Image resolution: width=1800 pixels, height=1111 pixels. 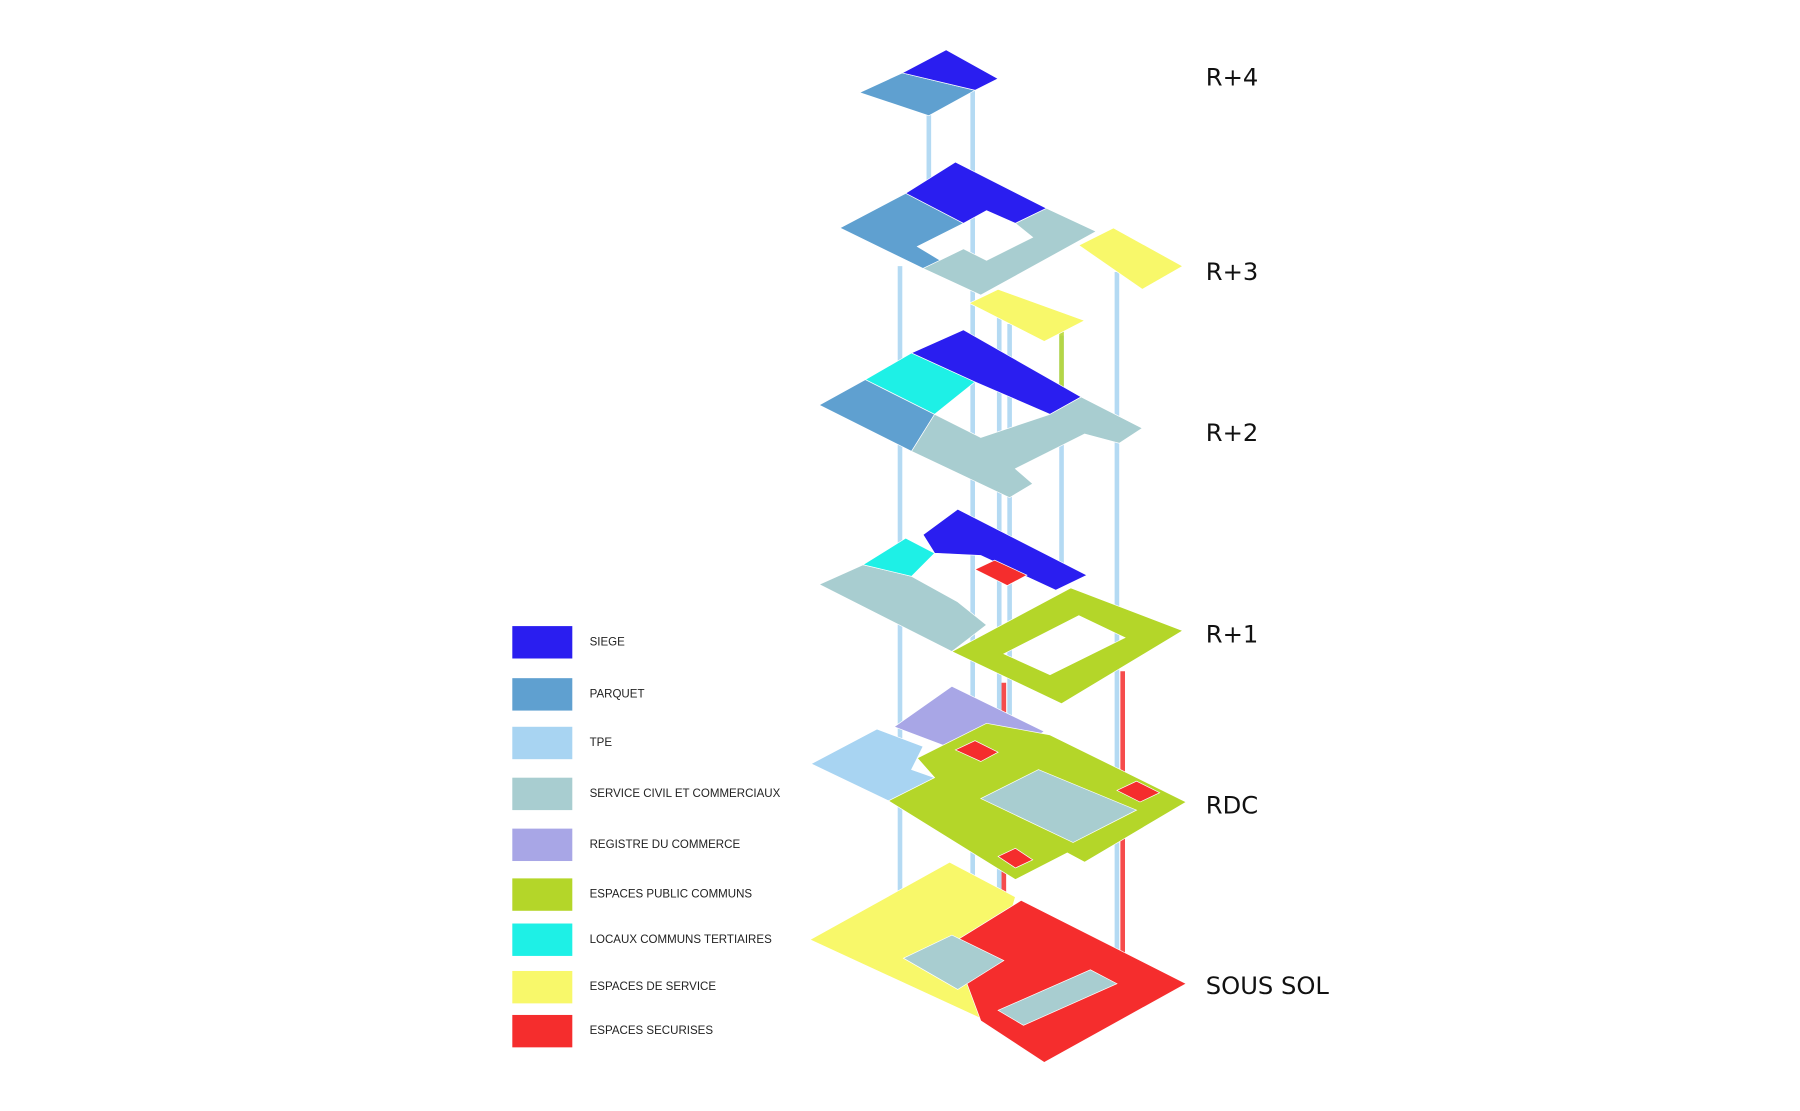 What do you see at coordinates (608, 642) in the screenshot?
I see `legend-label: SIEGE` at bounding box center [608, 642].